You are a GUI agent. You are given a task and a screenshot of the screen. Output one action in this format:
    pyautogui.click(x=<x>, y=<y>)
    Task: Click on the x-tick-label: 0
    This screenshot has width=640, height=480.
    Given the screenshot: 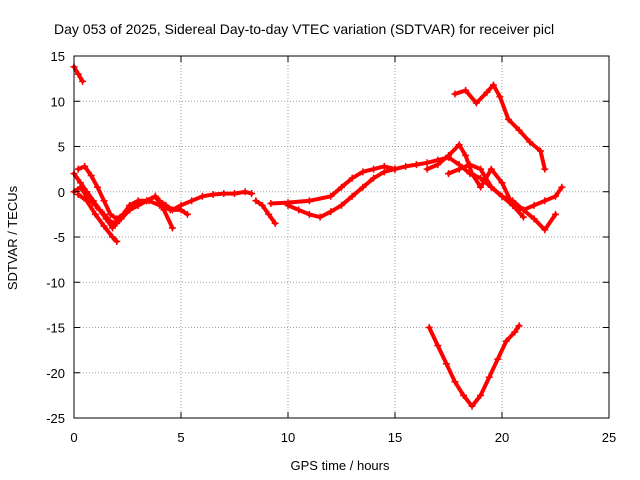 What is the action you would take?
    pyautogui.click(x=73, y=437)
    